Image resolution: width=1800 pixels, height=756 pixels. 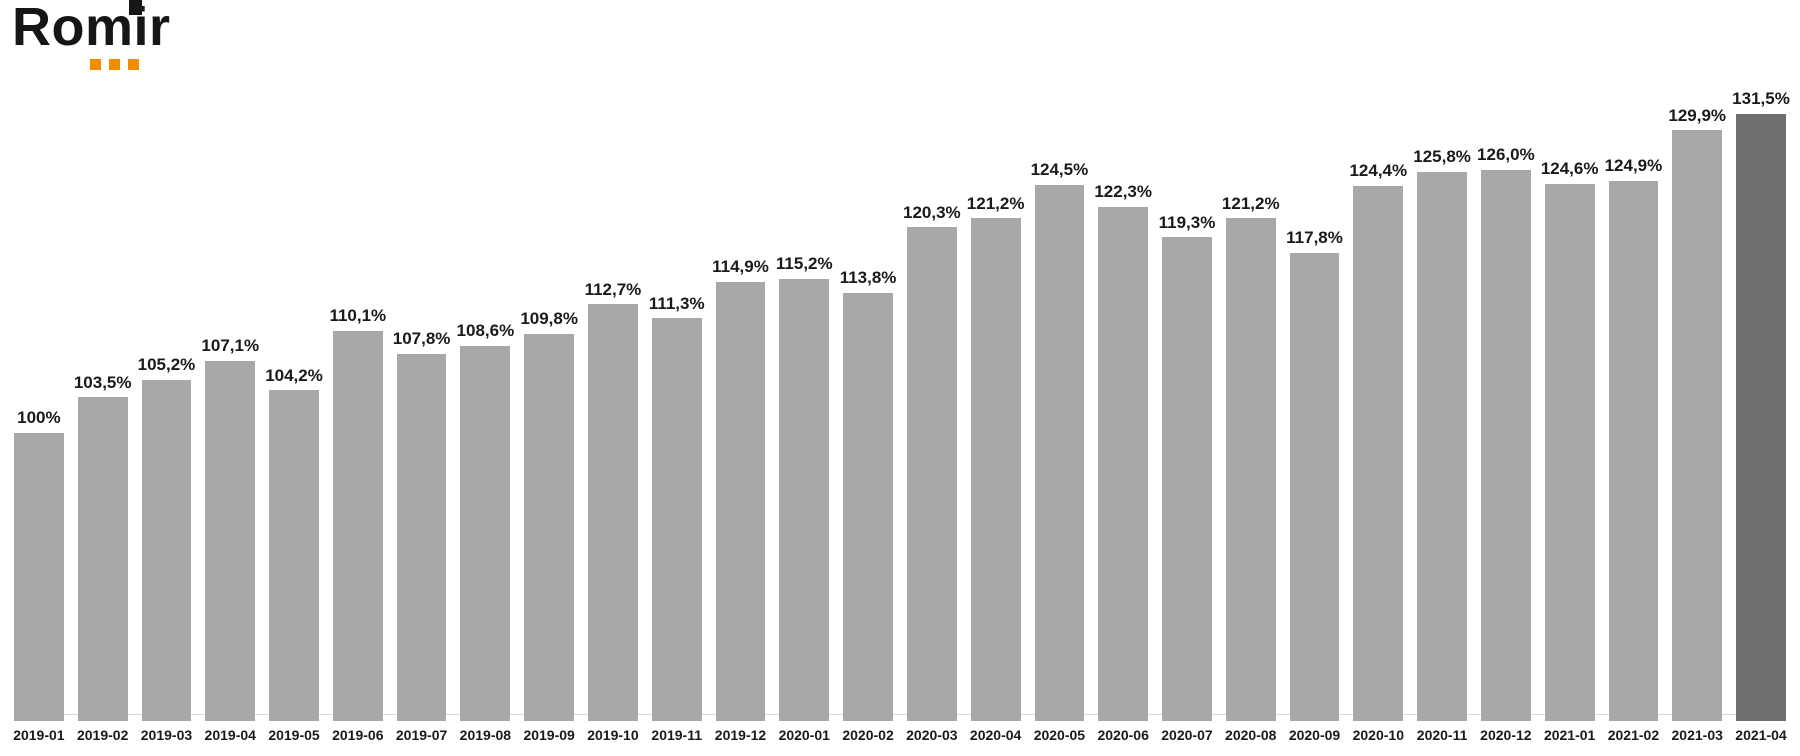 I want to click on bar-category-label: 2020-06, so click(x=1123, y=735).